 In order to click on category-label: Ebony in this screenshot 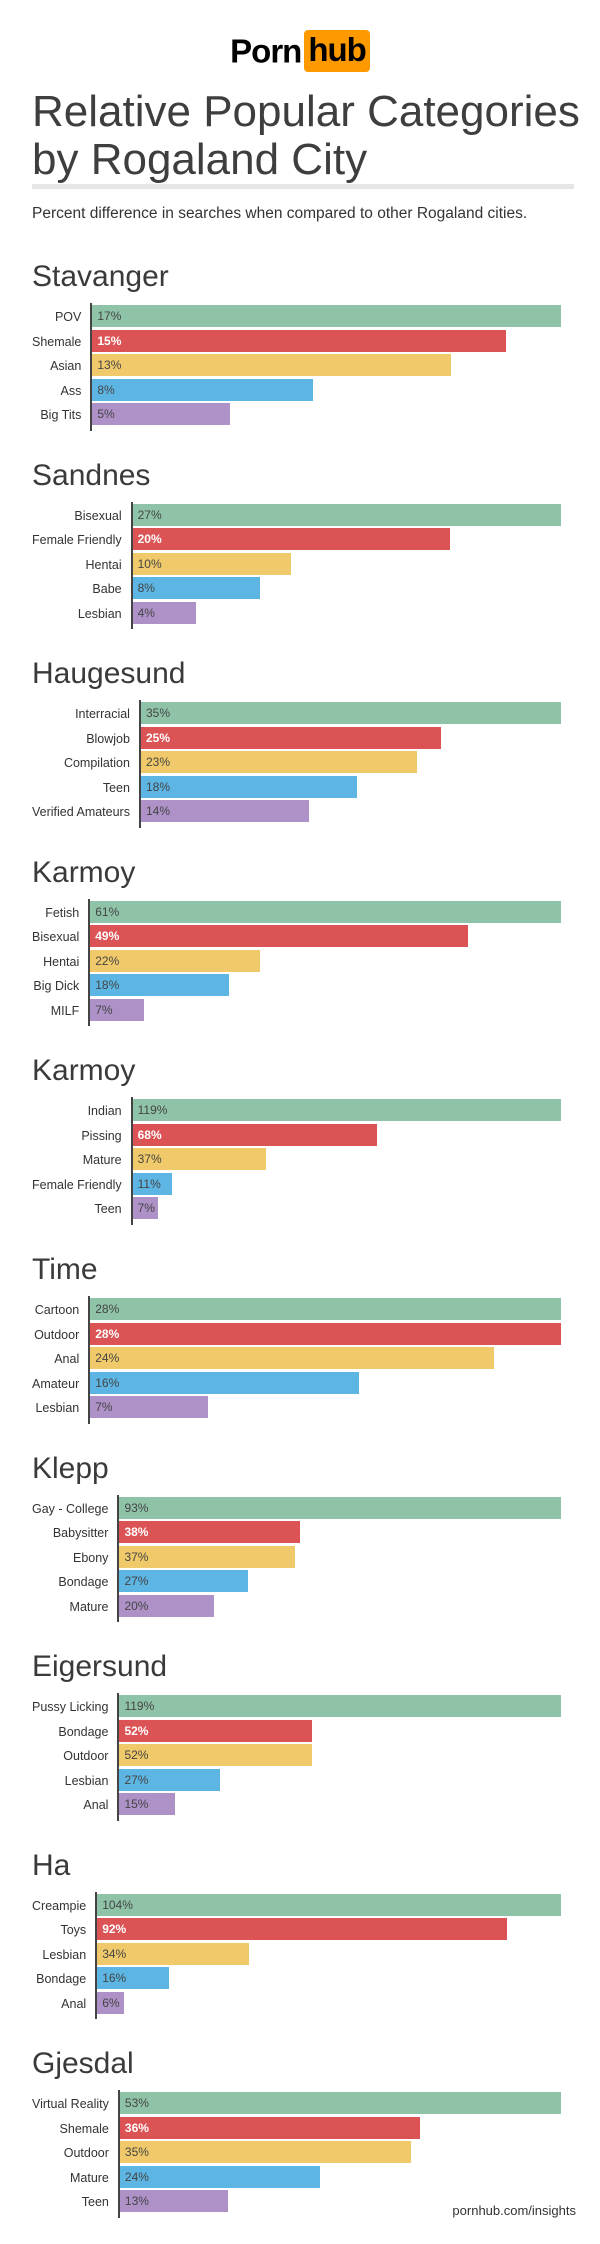, I will do `click(90, 1557)`.